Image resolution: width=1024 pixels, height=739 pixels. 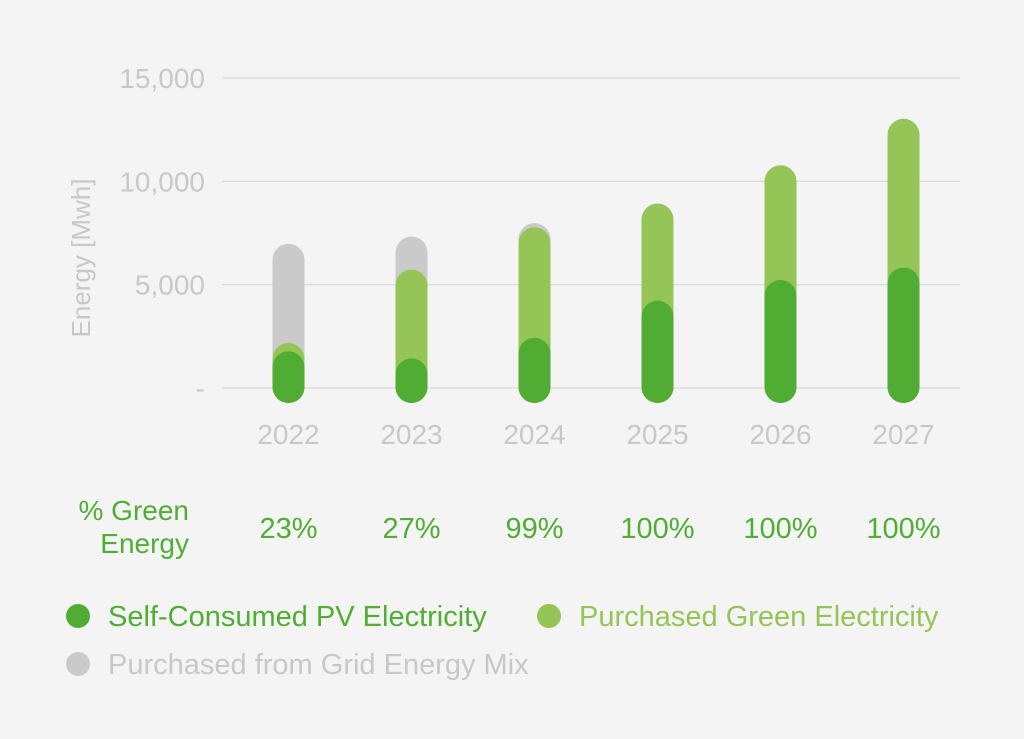 What do you see at coordinates (411, 529) in the screenshot?
I see `green-share-value: 27%` at bounding box center [411, 529].